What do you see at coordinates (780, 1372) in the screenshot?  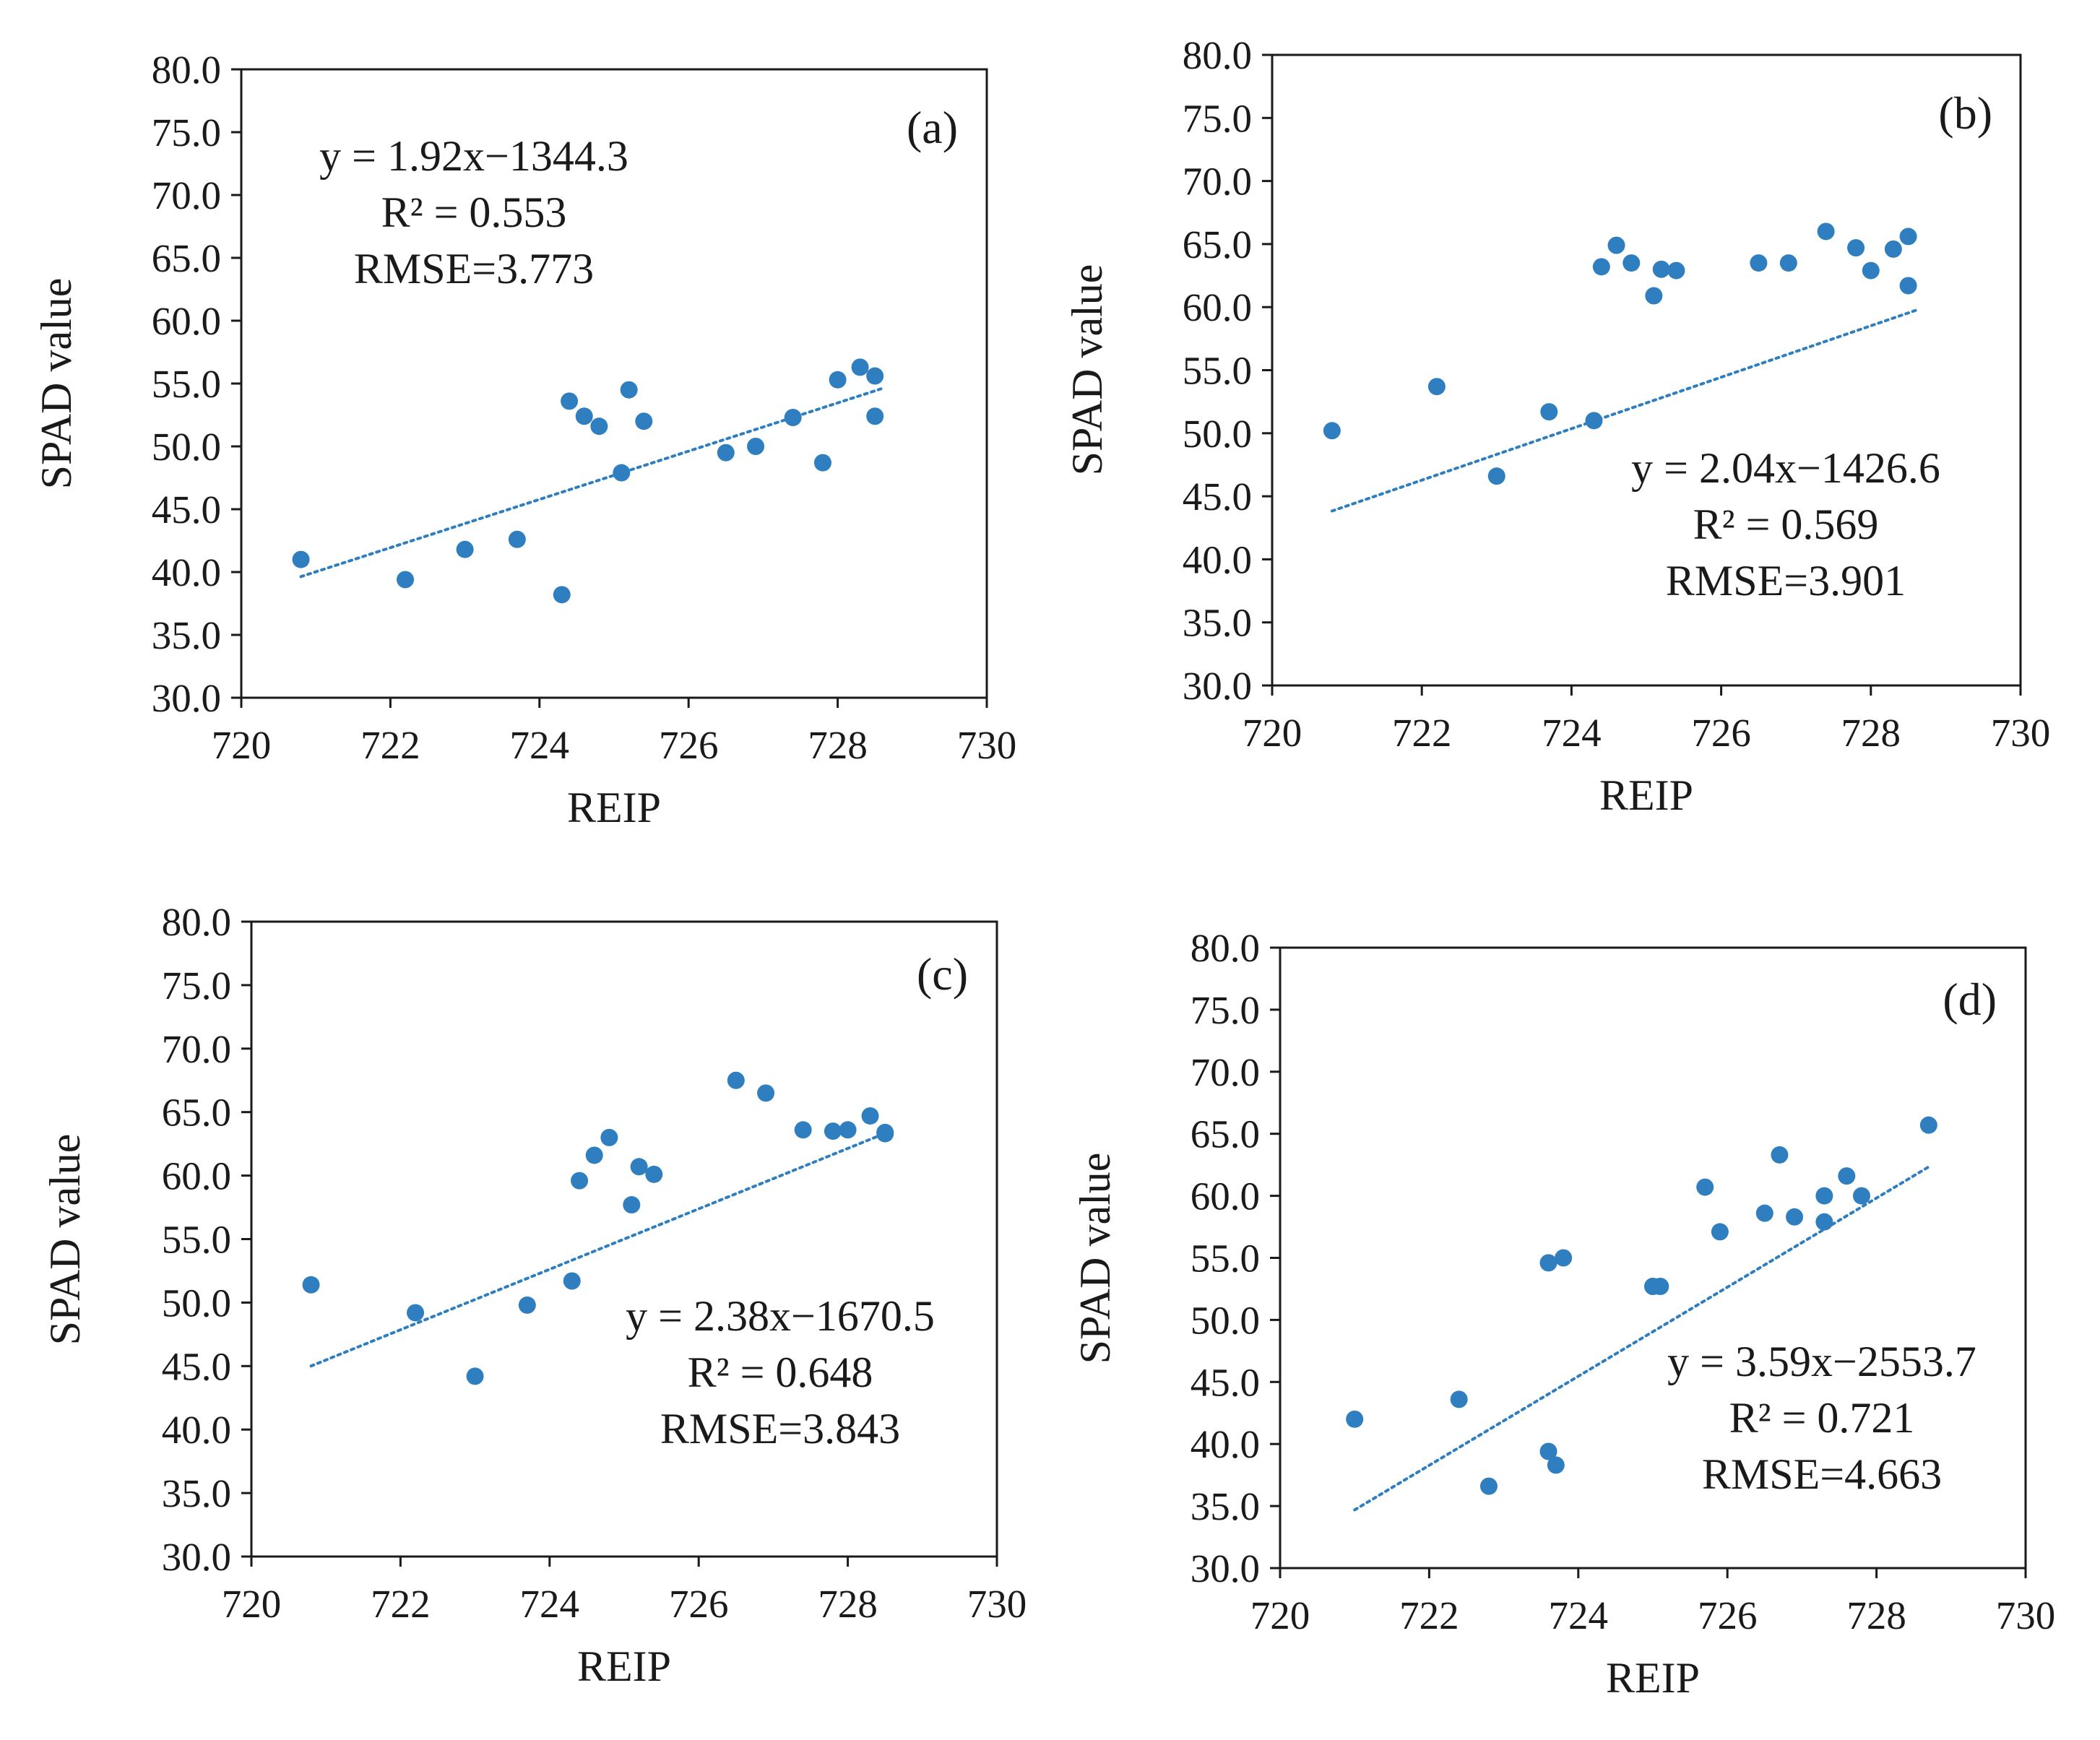 I see `r-squared: R² = 0.648` at bounding box center [780, 1372].